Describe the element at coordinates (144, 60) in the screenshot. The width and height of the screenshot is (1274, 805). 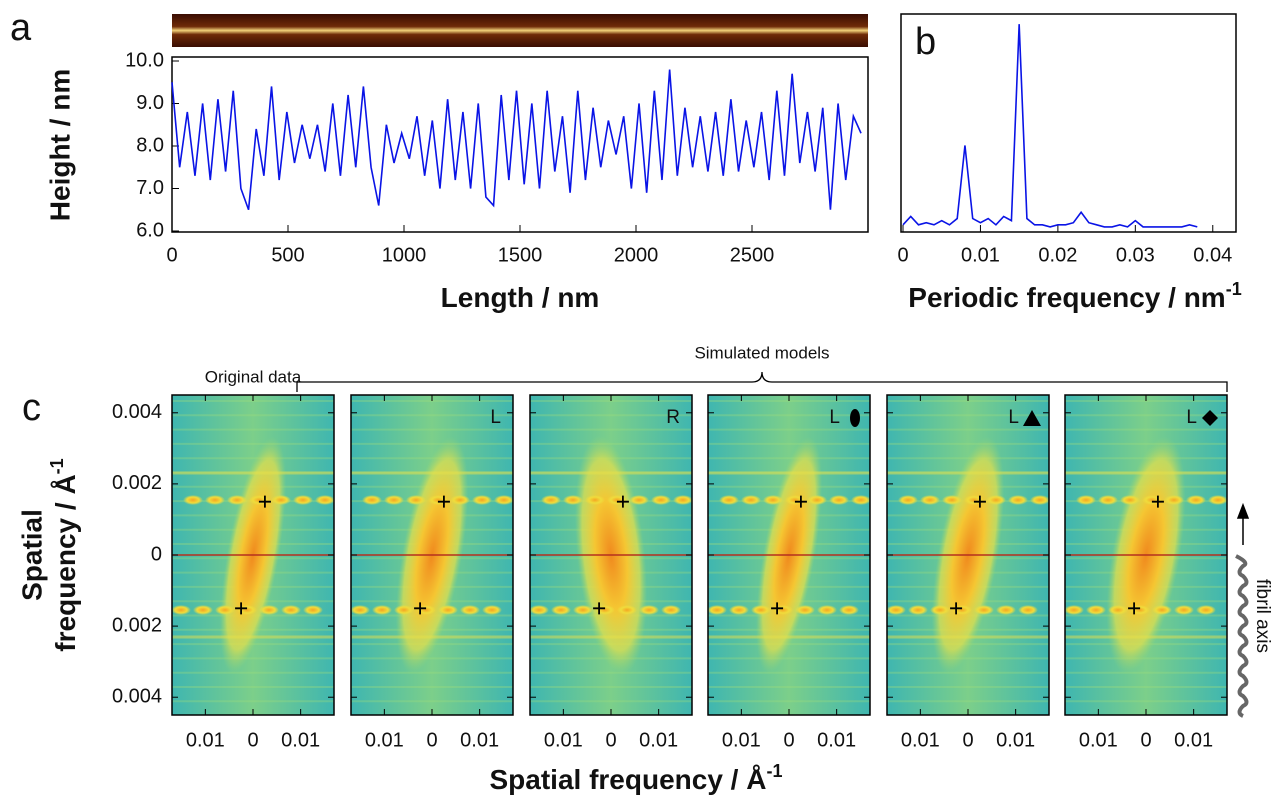
I see `y-tick-label: 10.0` at that location.